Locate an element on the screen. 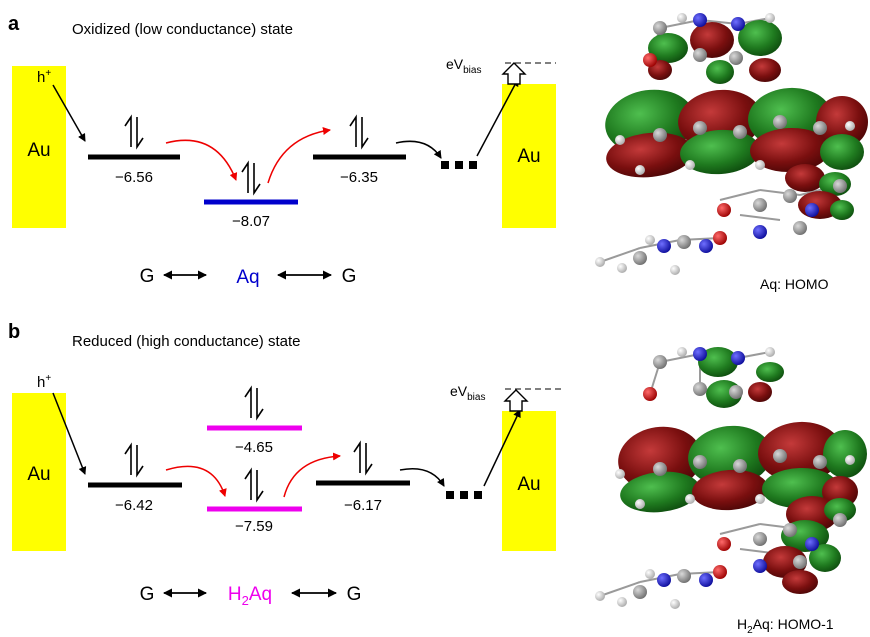  bias-label-b: eVbias is located at coordinates (467, 393).